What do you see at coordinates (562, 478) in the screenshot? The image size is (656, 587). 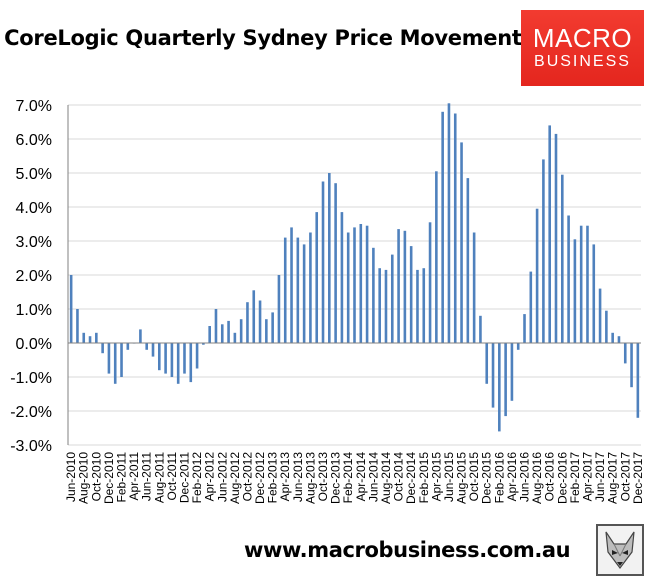 I see `x-tick-label: Dec-2016` at bounding box center [562, 478].